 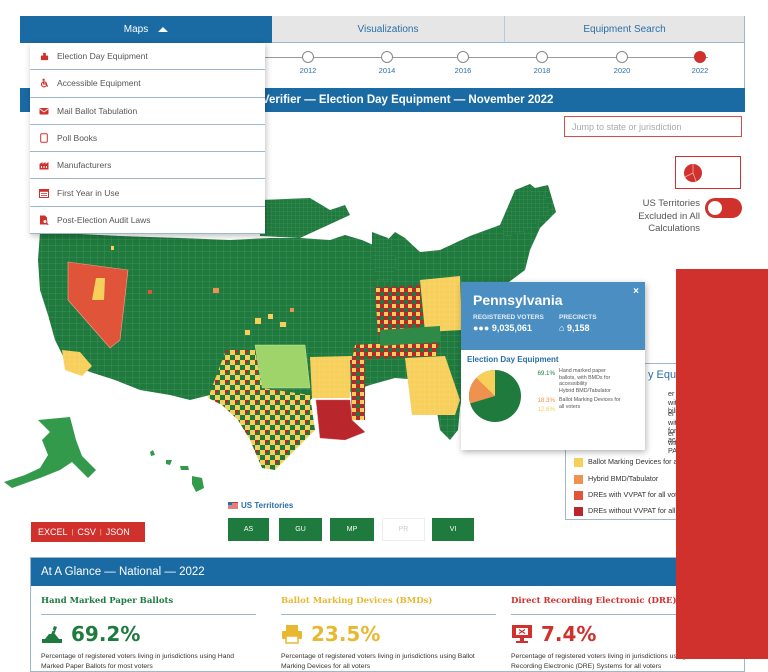 What do you see at coordinates (645, 461) in the screenshot?
I see `legend-label: Ballot Marking Devices for all voters` at bounding box center [645, 461].